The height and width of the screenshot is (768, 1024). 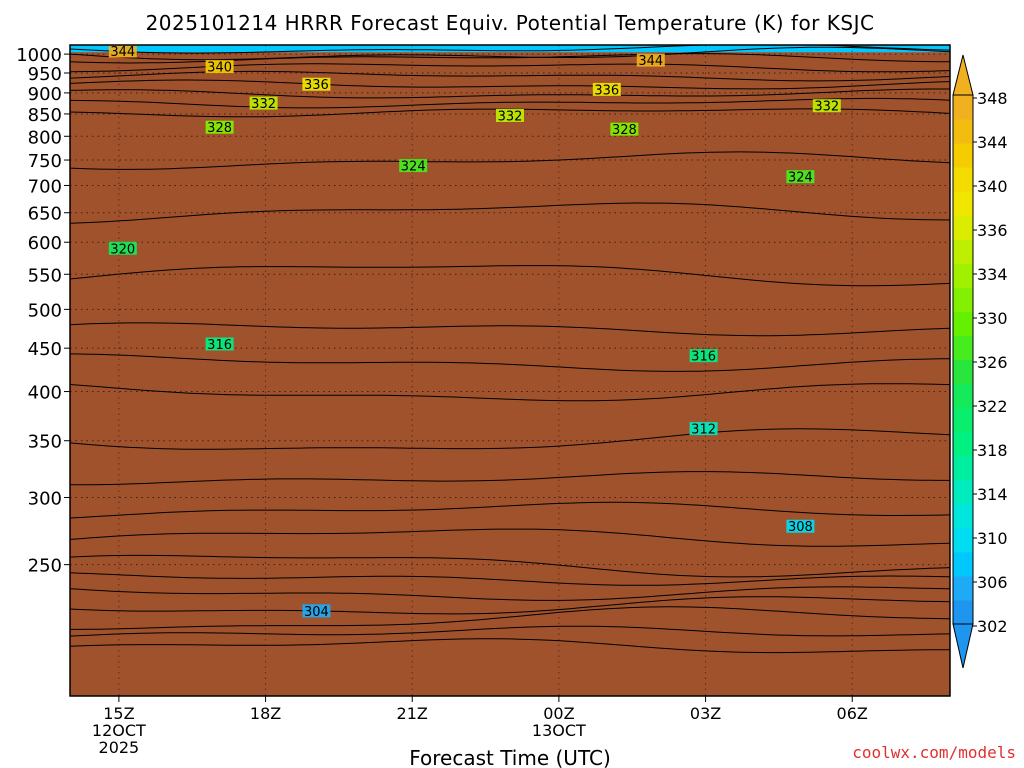 What do you see at coordinates (705, 713) in the screenshot?
I see `x-tick-label: 03Z` at bounding box center [705, 713].